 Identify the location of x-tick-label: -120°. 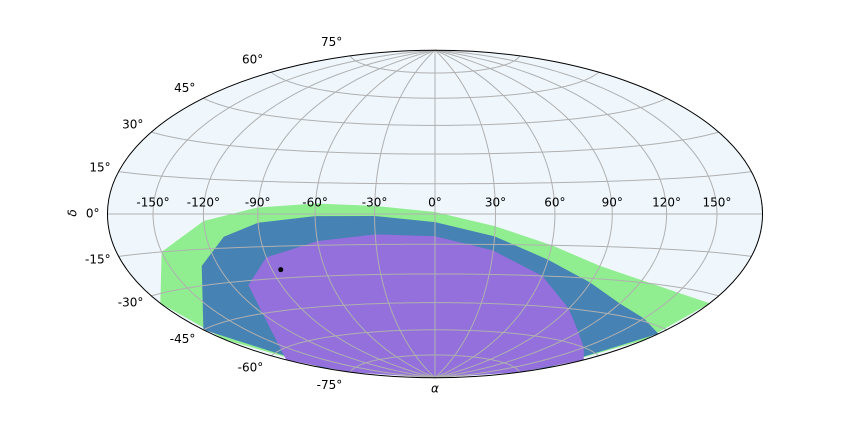
(203, 203).